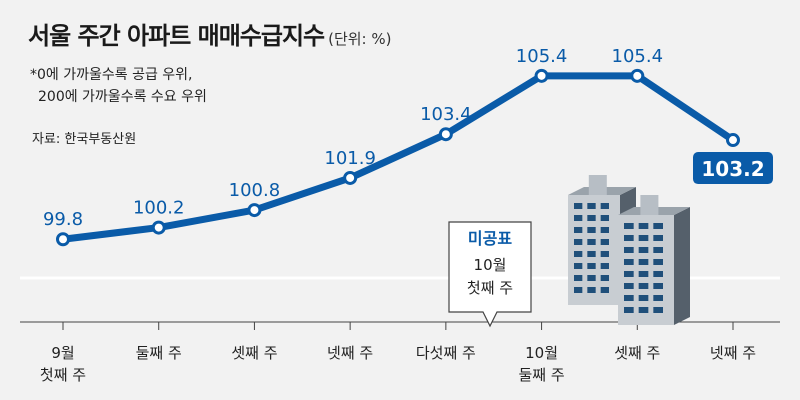  What do you see at coordinates (682, 266) in the screenshot?
I see `building-side` at bounding box center [682, 266].